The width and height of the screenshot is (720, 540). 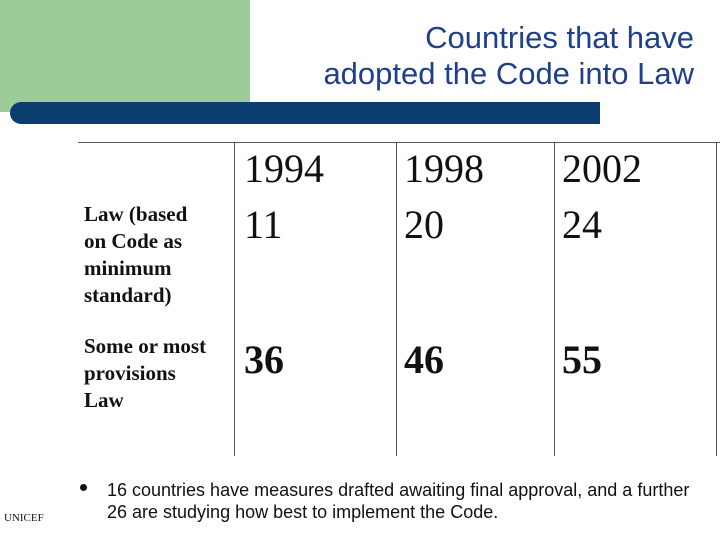 What do you see at coordinates (83, 487) in the screenshot?
I see `bullet-icon` at bounding box center [83, 487].